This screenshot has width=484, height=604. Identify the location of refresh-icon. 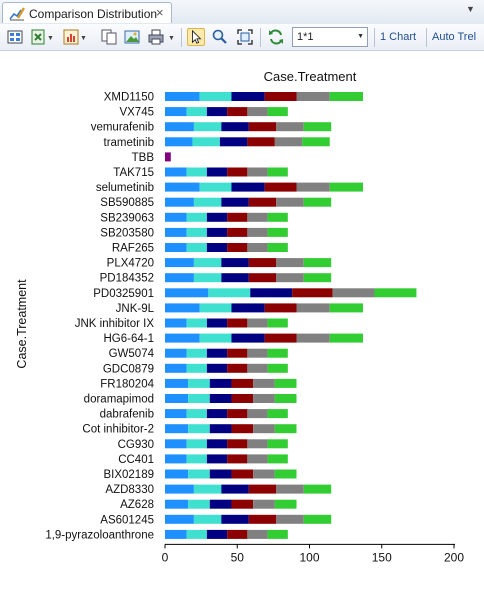
(276, 37).